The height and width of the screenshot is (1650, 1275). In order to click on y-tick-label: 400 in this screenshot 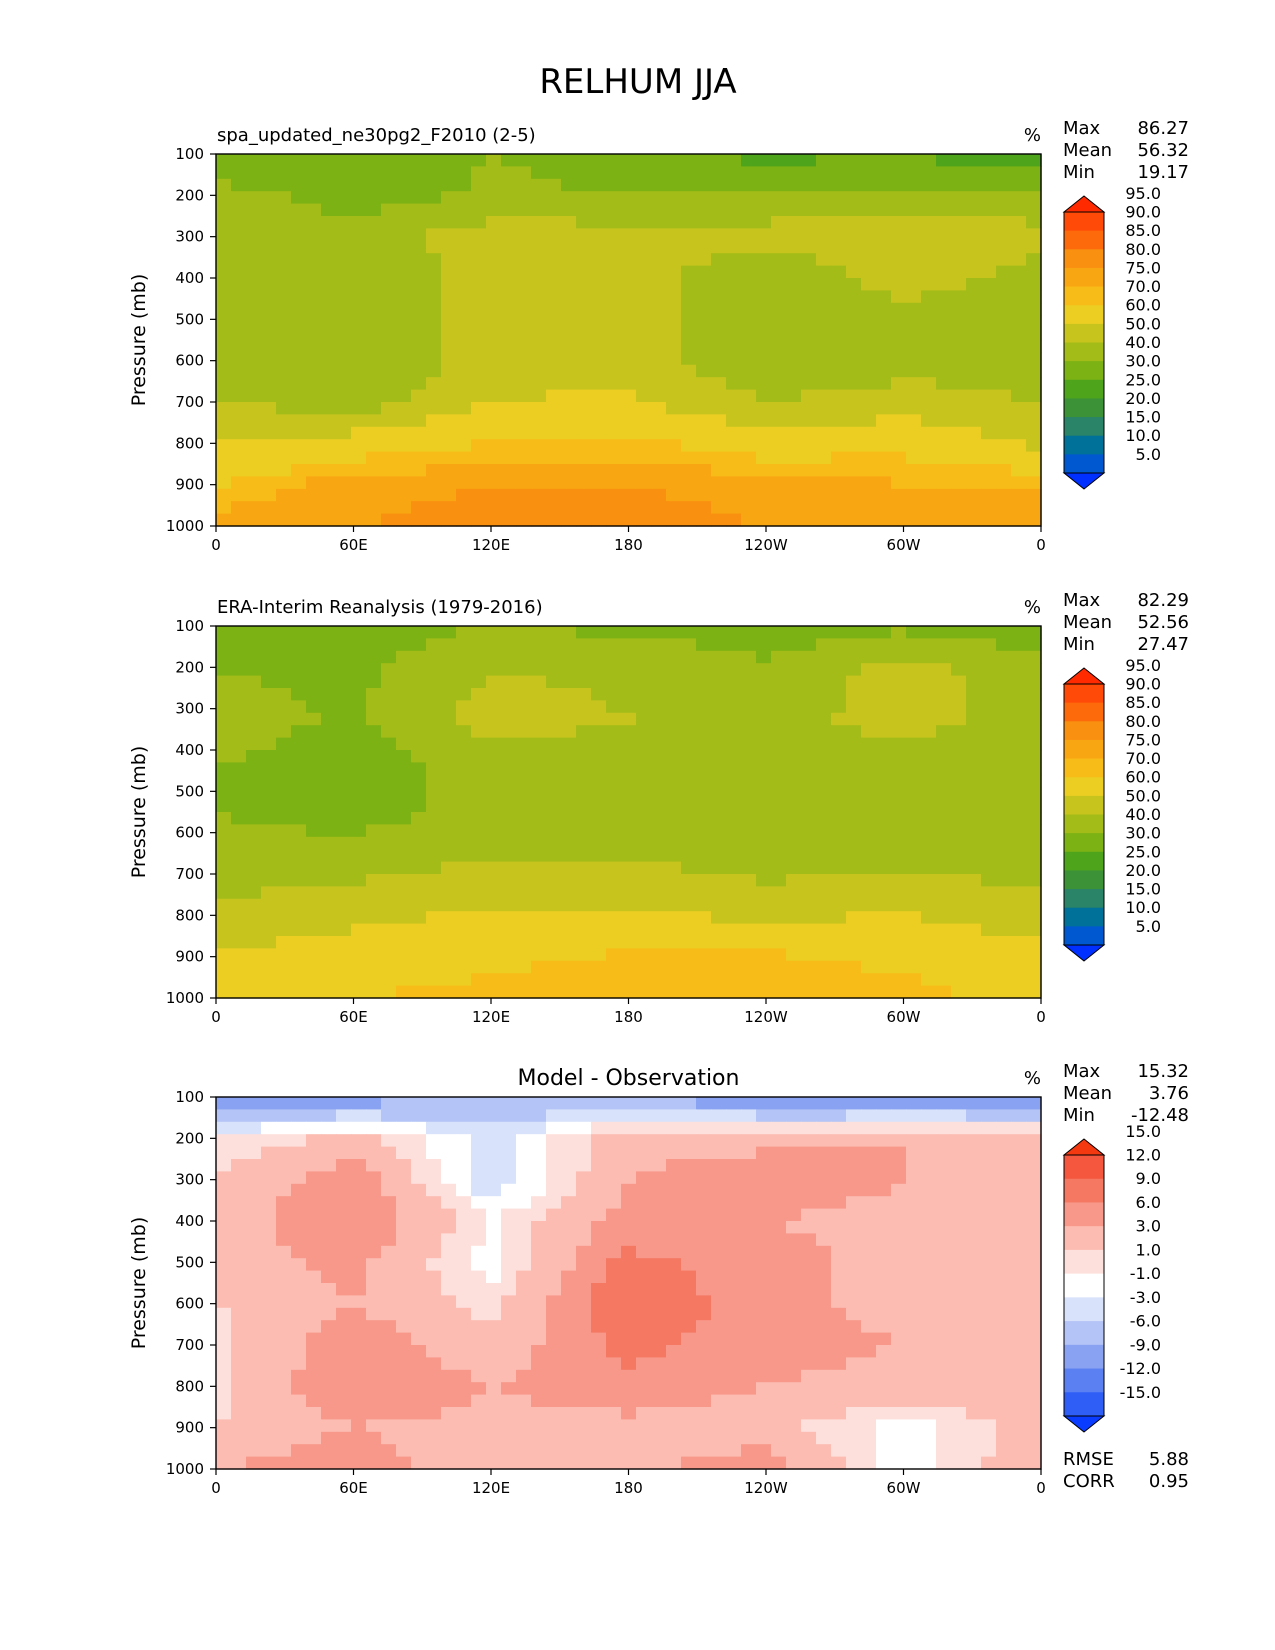, I will do `click(189, 278)`.